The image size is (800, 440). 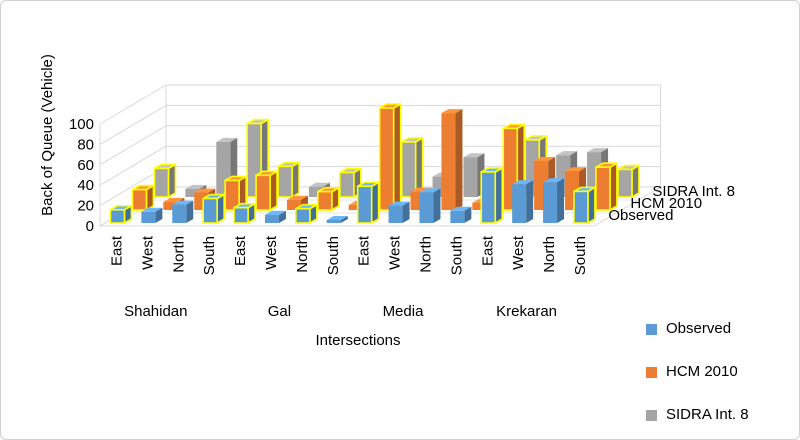 What do you see at coordinates (85, 165) in the screenshot?
I see `y-tick-label: 60` at bounding box center [85, 165].